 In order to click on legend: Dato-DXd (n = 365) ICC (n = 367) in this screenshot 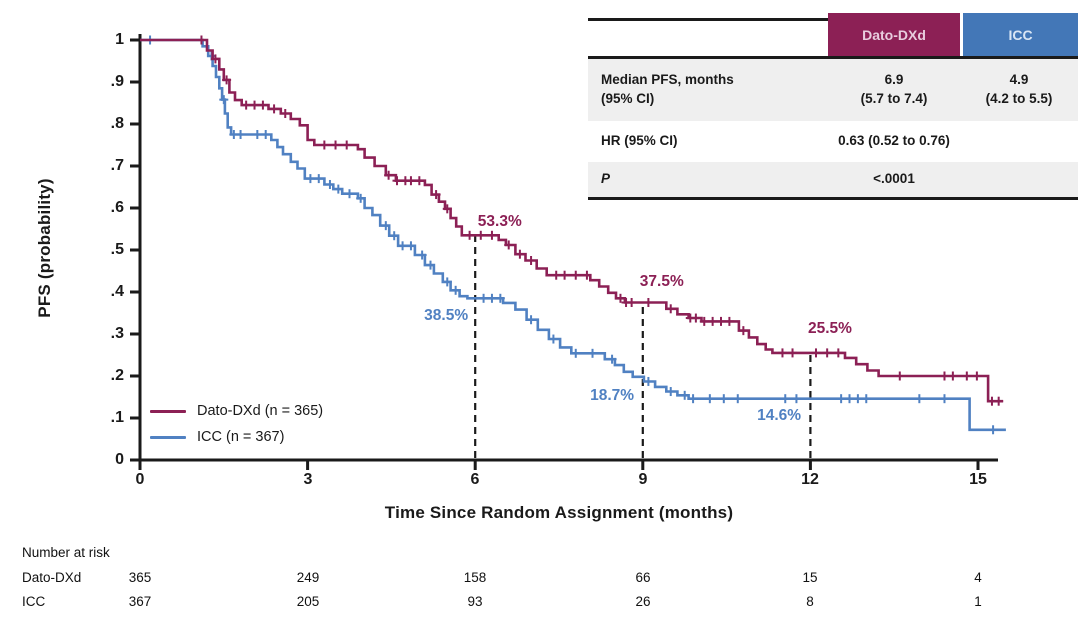, I will do `click(236, 424)`.